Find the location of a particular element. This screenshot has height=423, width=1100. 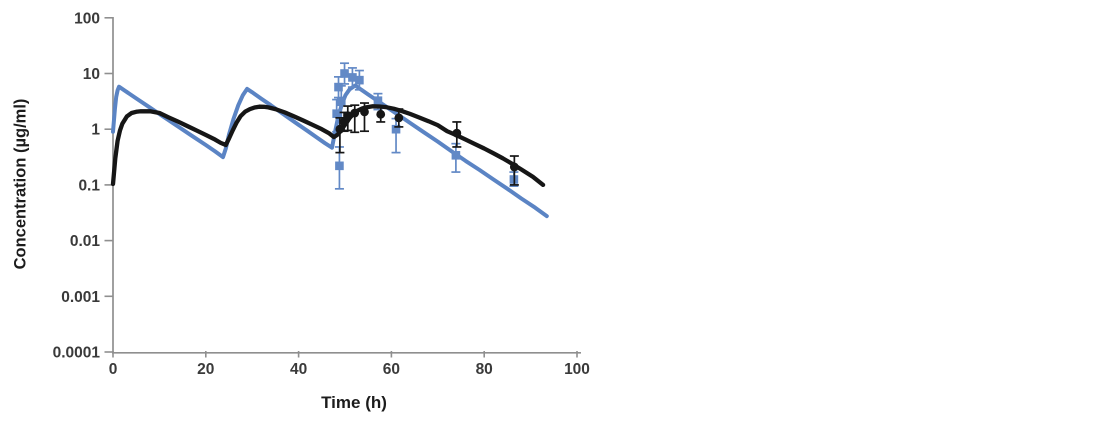

x-tick-label: 20 is located at coordinates (205, 369).